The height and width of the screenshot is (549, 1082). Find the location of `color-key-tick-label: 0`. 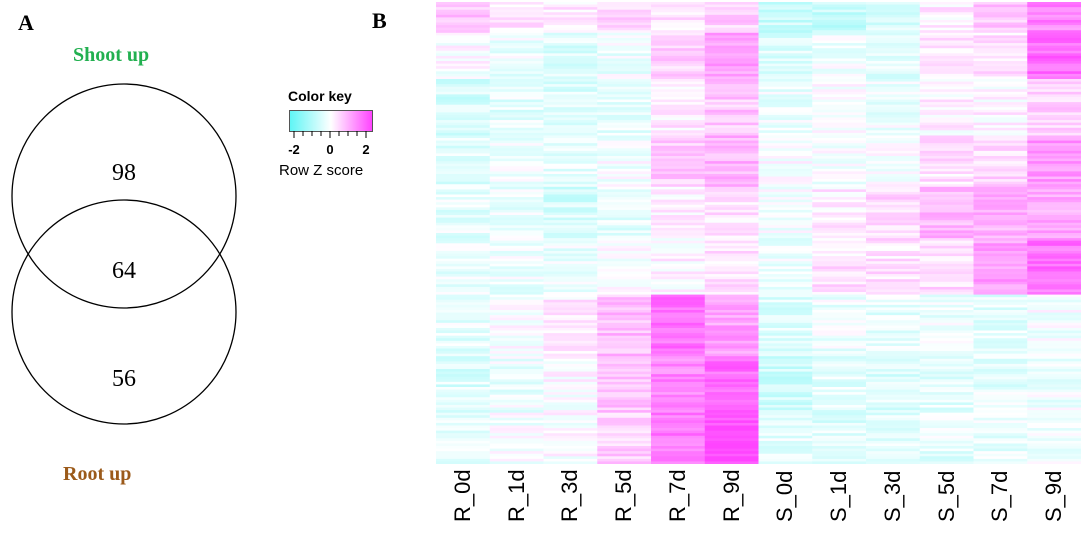

color-key-tick-label: 0 is located at coordinates (330, 149).